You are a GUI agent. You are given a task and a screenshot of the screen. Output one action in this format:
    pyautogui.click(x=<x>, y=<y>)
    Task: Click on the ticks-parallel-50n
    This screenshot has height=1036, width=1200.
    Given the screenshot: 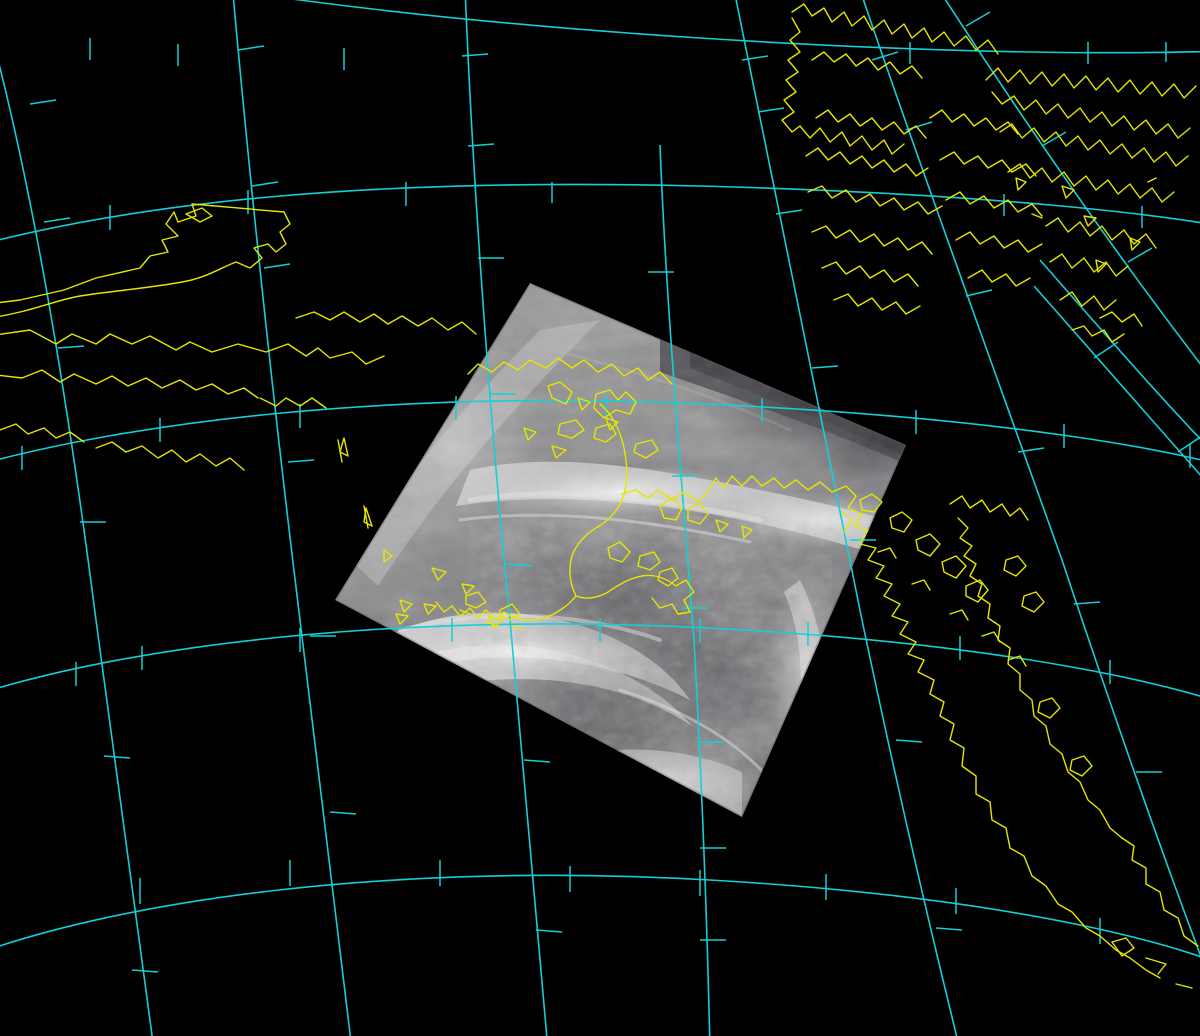 What is the action you would take?
    pyautogui.click(x=593, y=652)
    